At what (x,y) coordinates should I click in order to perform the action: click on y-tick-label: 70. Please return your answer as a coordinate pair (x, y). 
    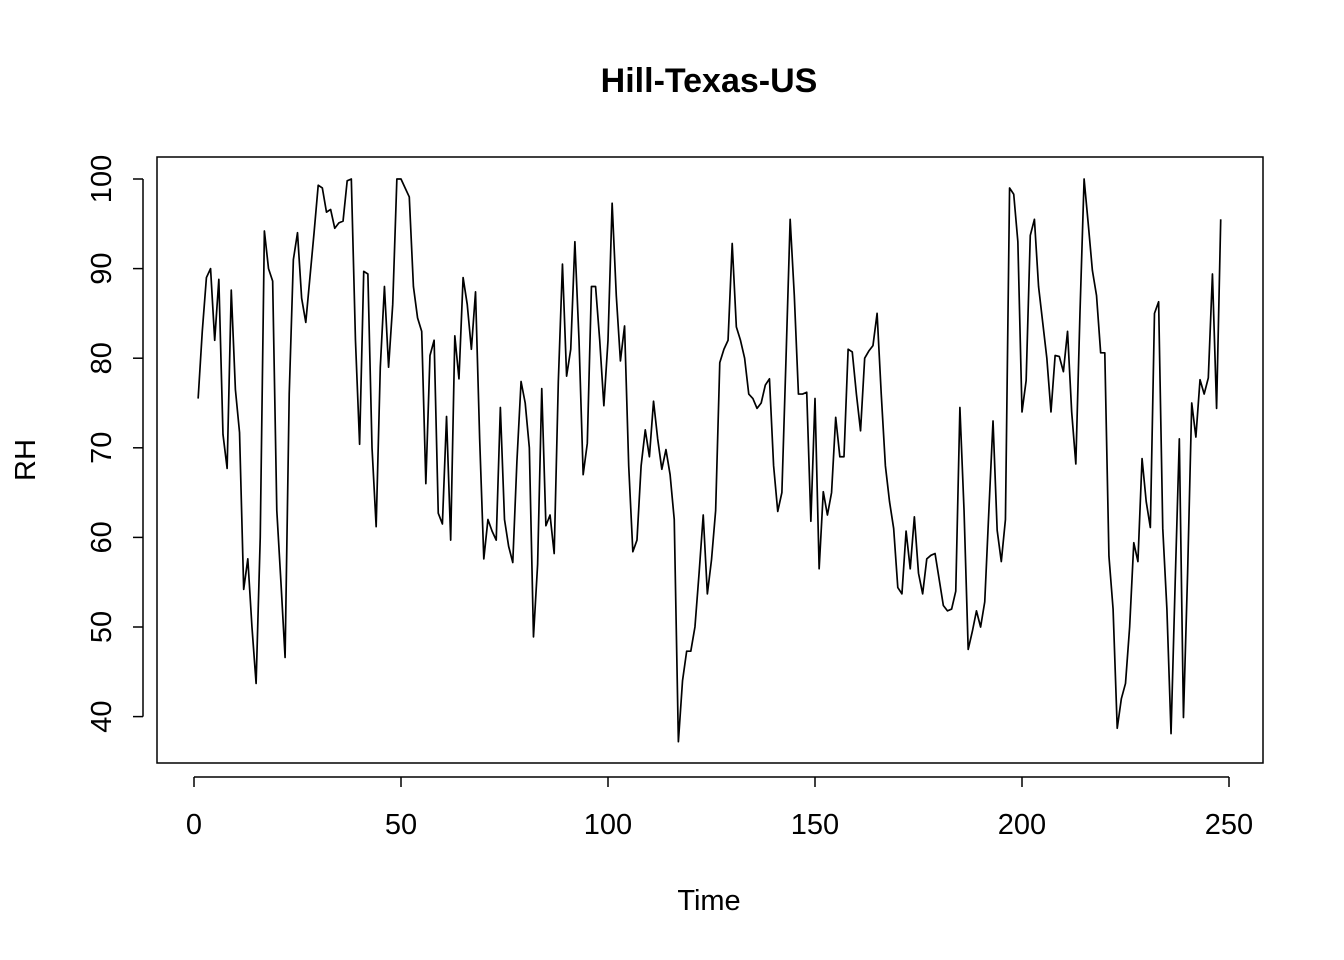
    Looking at the image, I should click on (102, 448).